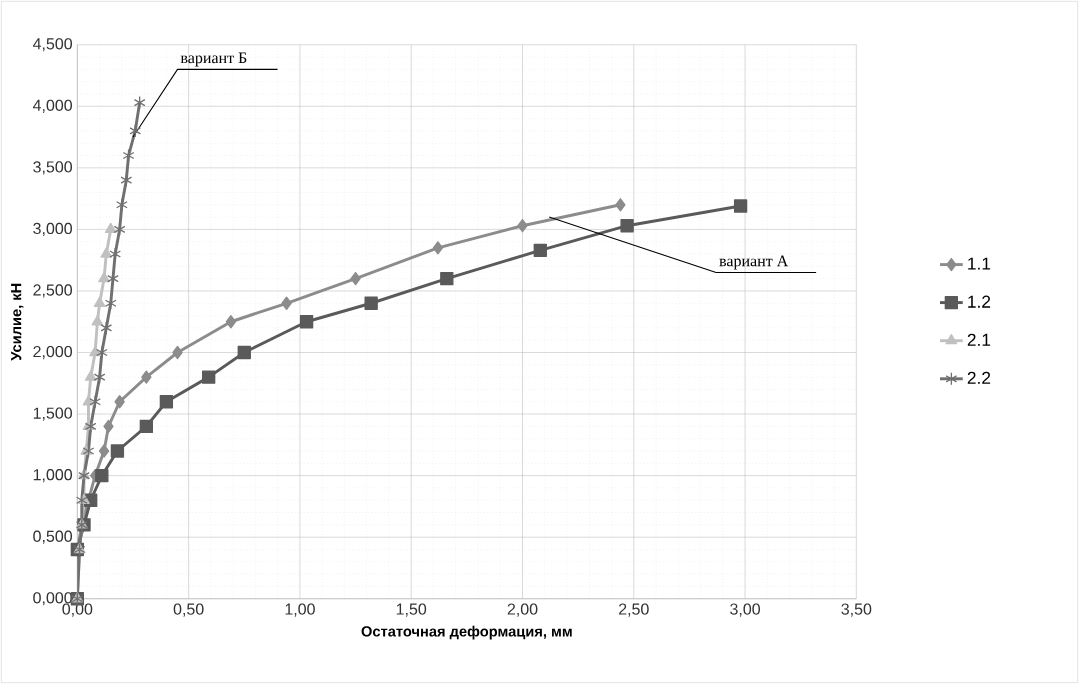 Image resolution: width=1079 pixels, height=684 pixels. What do you see at coordinates (53, 537) in the screenshot?
I see `y-tick-label: 0,500` at bounding box center [53, 537].